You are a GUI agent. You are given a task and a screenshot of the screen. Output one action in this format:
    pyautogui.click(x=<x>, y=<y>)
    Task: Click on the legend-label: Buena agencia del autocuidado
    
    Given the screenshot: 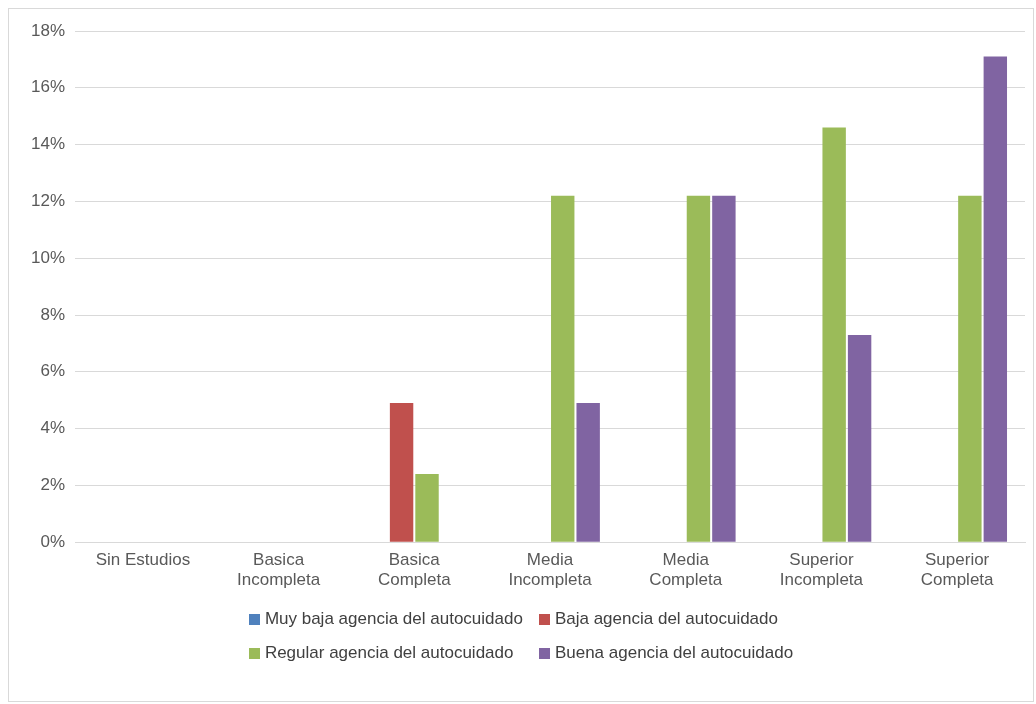 What is the action you would take?
    pyautogui.click(x=674, y=653)
    